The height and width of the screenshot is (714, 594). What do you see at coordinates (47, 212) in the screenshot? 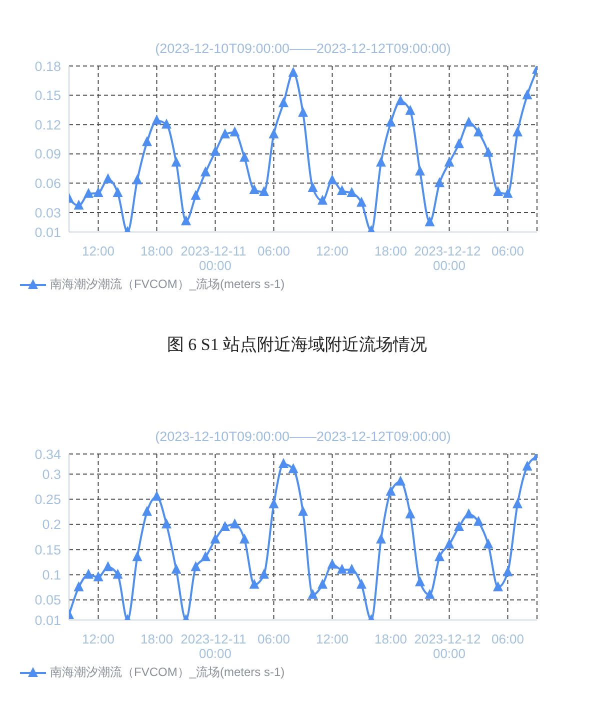
I see `y-tick-label: 0.03` at bounding box center [47, 212].